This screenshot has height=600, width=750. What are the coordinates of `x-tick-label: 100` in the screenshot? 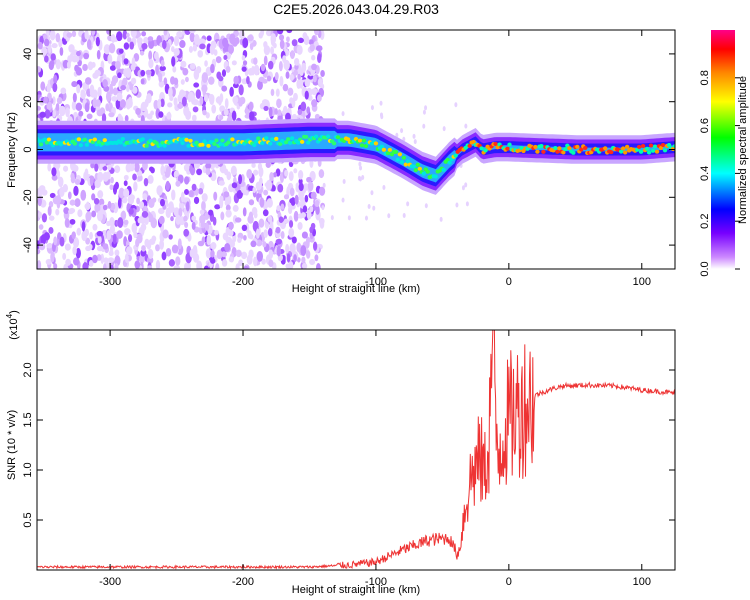 It's located at (642, 282).